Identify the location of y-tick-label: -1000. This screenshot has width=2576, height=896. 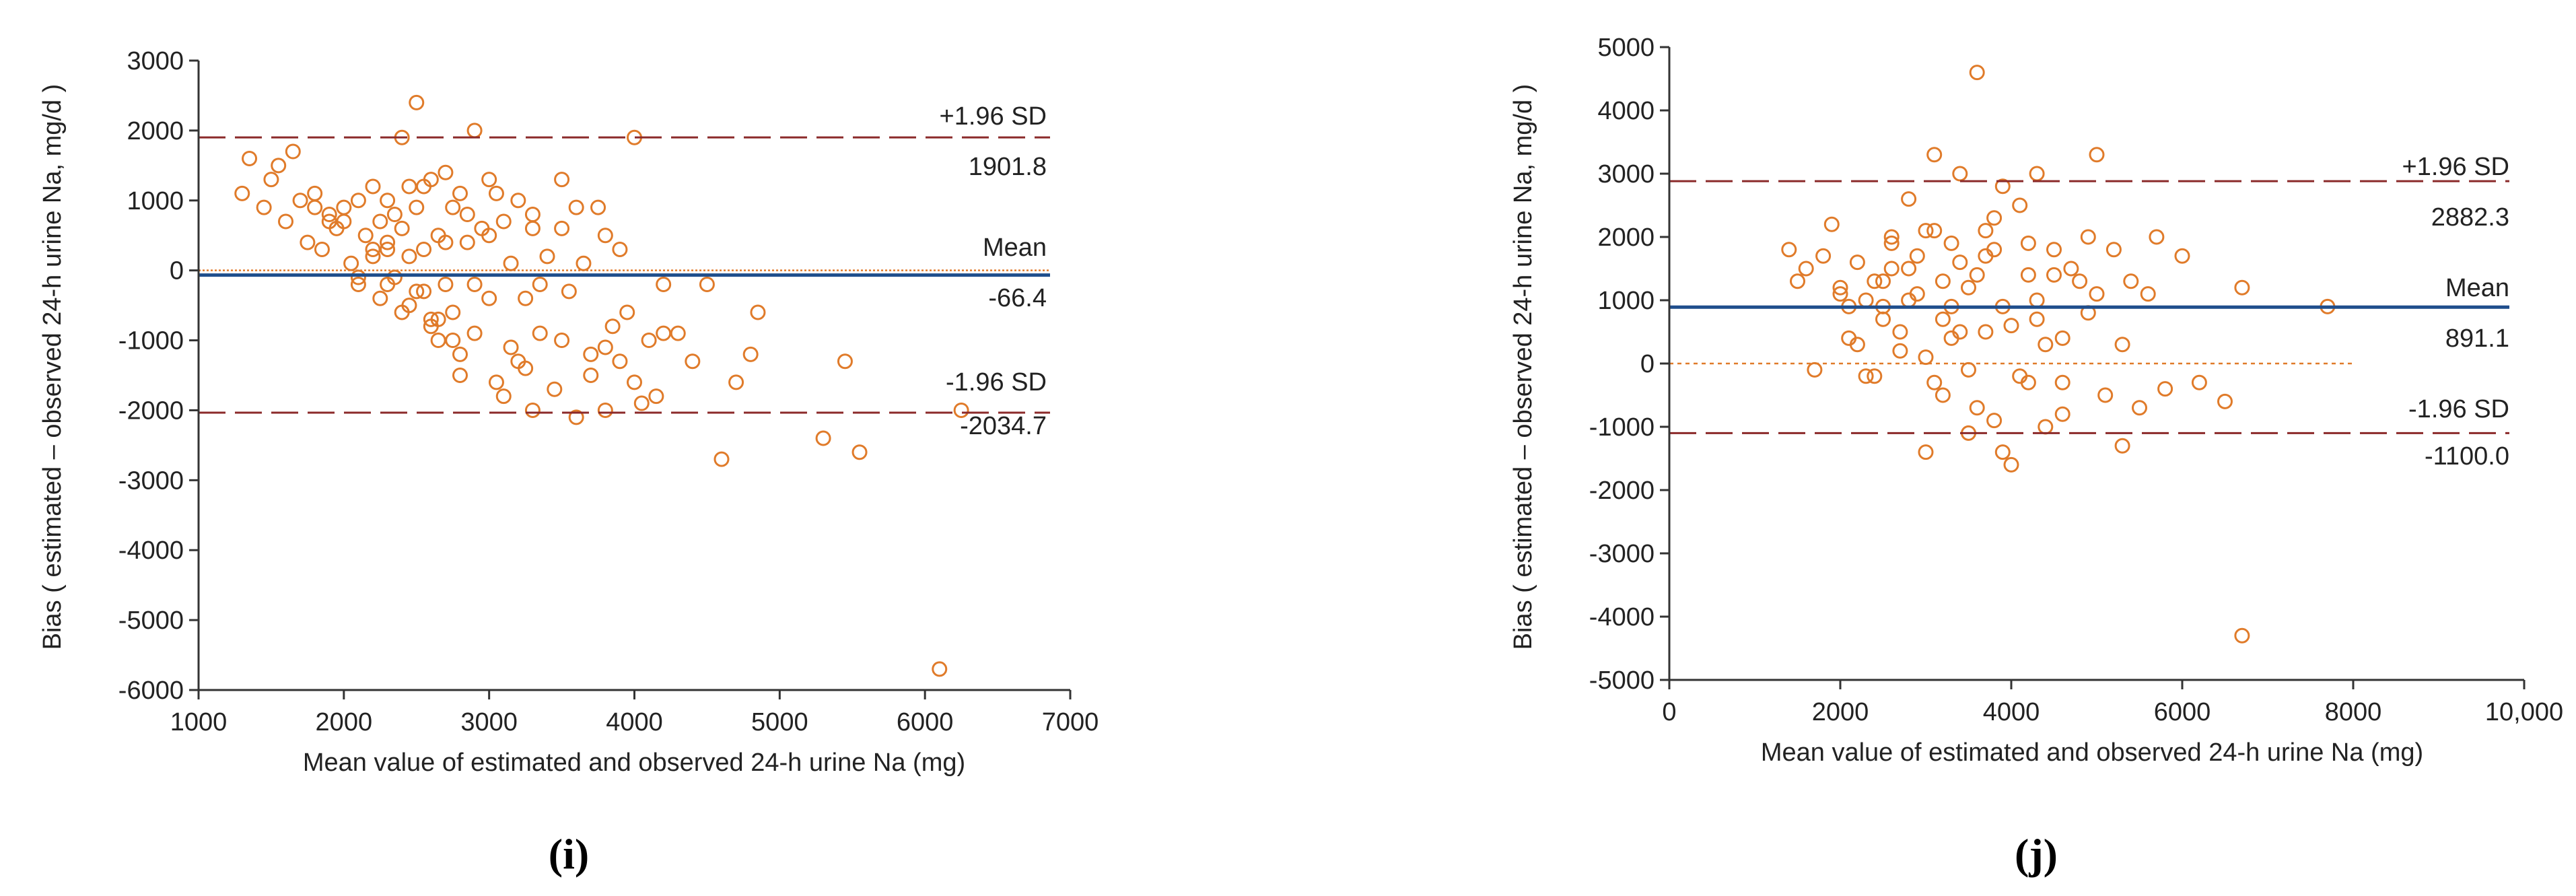
(1622, 427).